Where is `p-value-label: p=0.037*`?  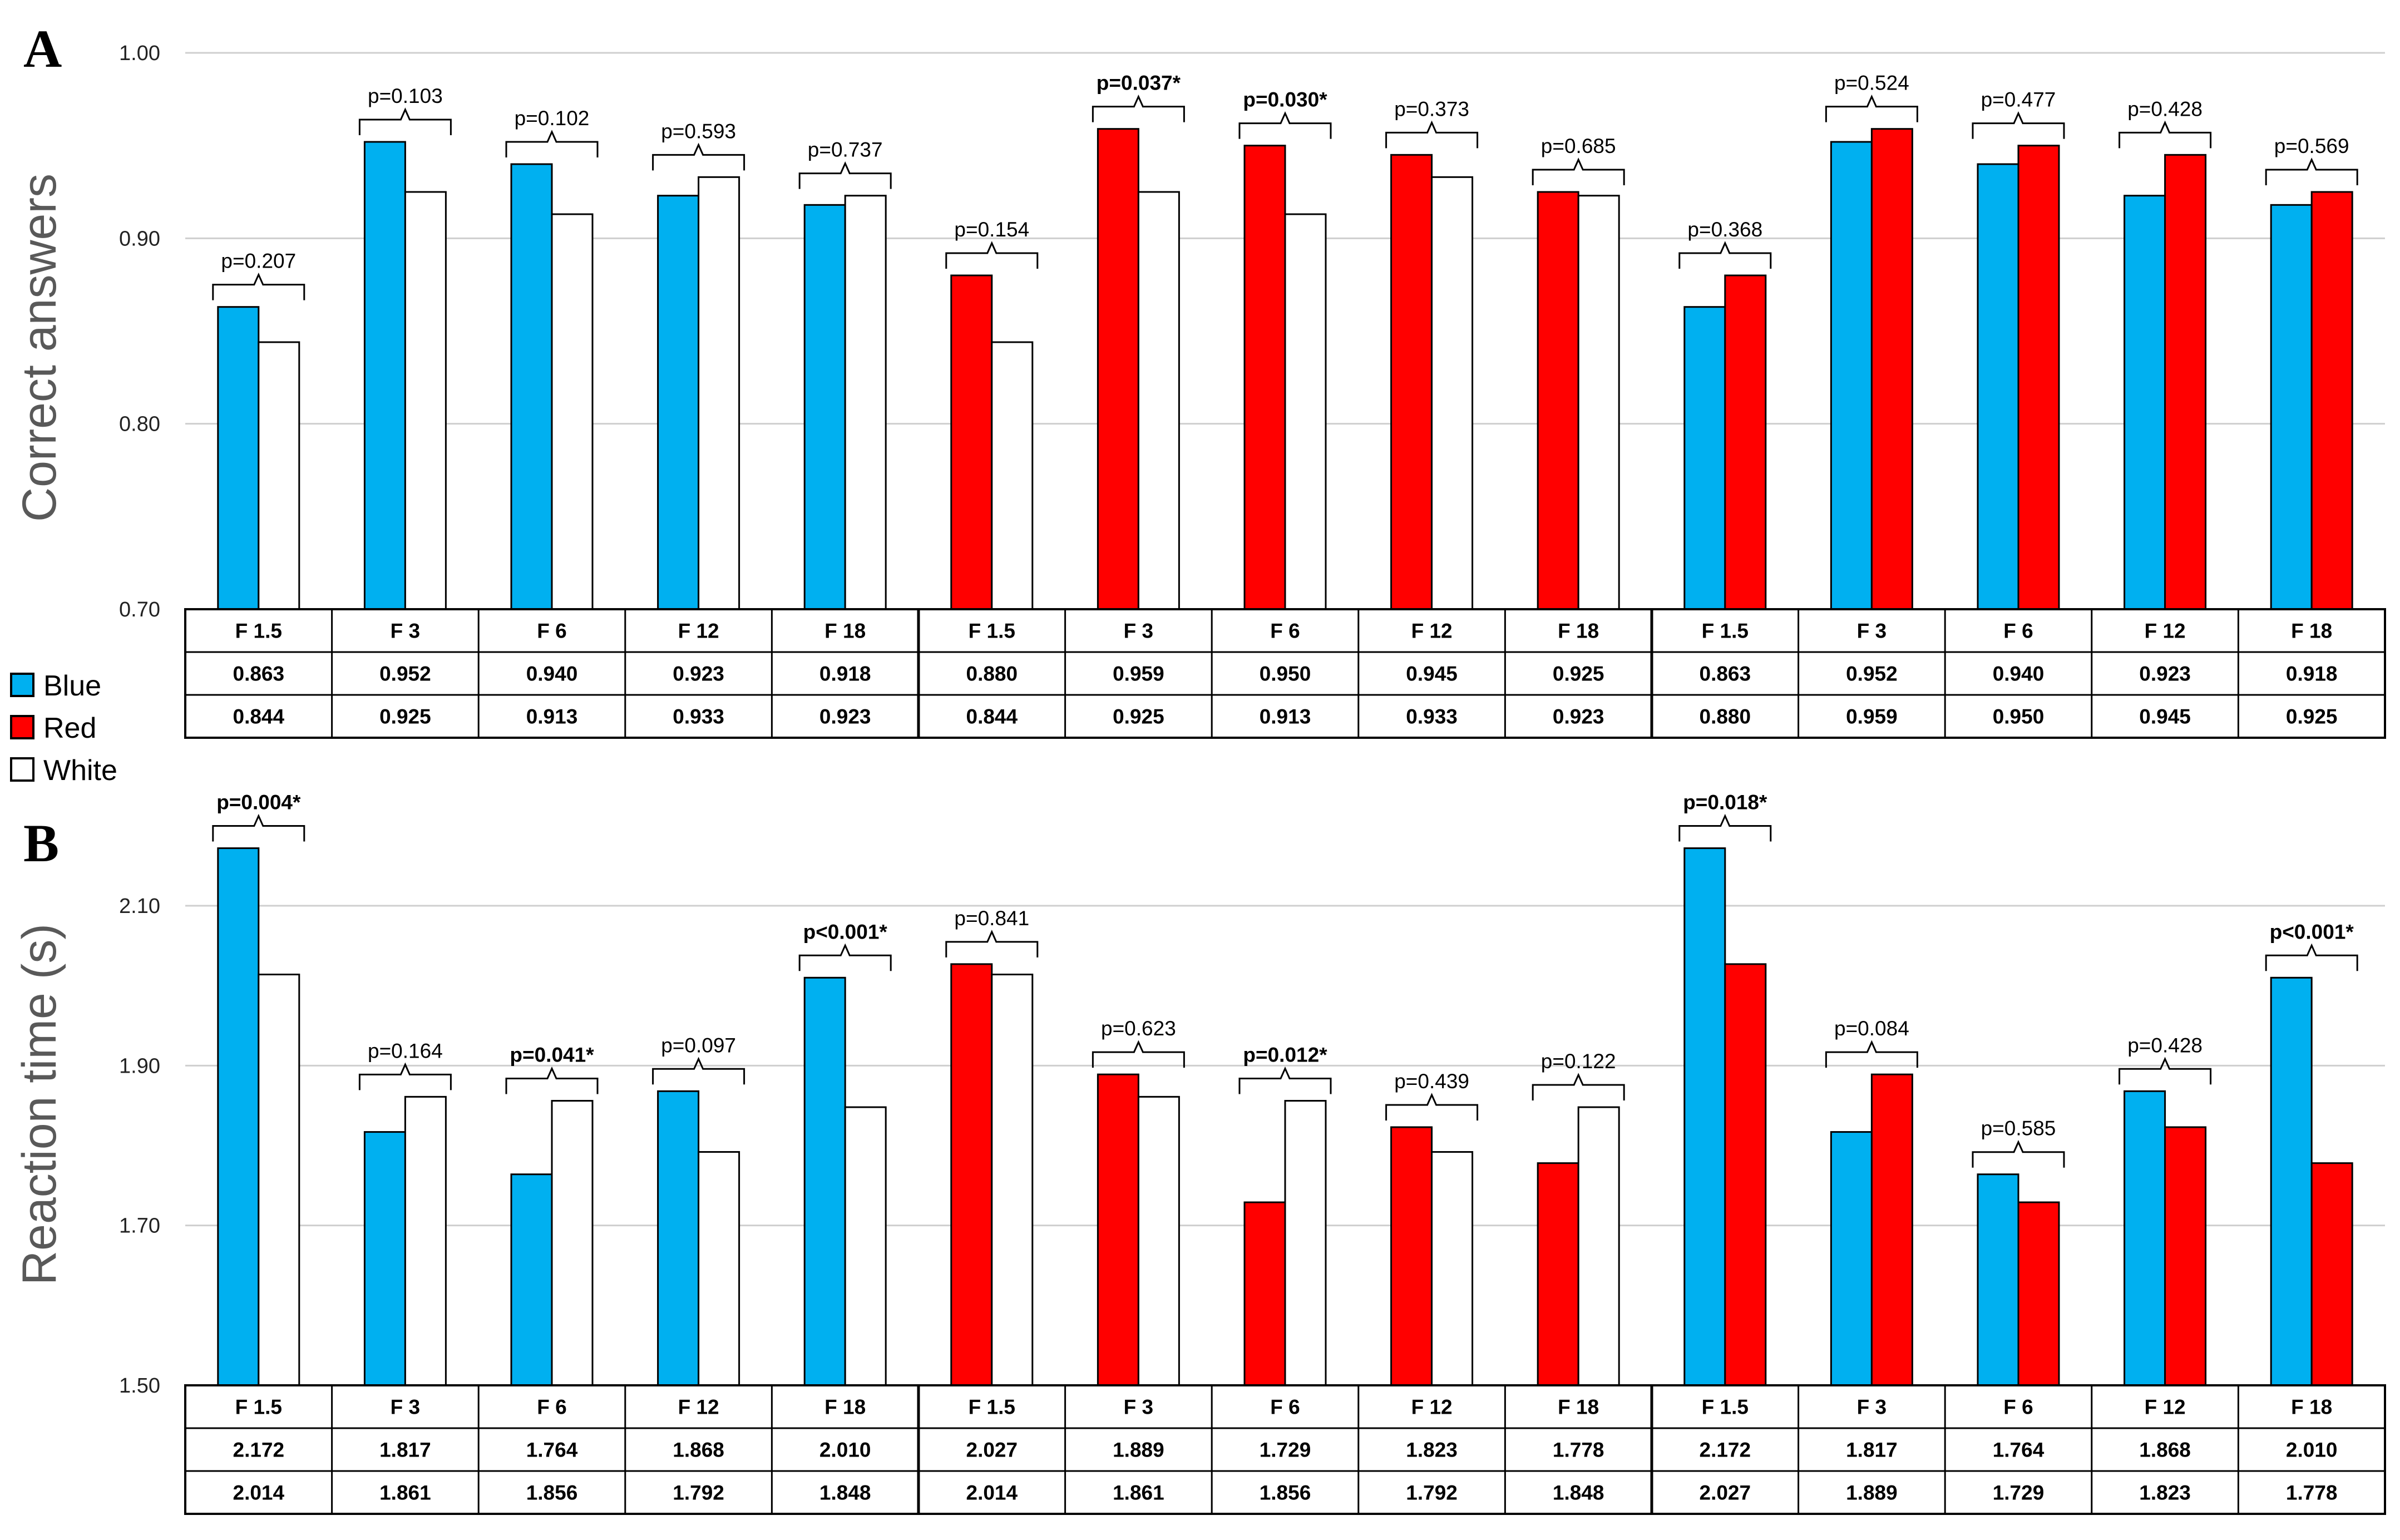 p-value-label: p=0.037* is located at coordinates (1139, 83).